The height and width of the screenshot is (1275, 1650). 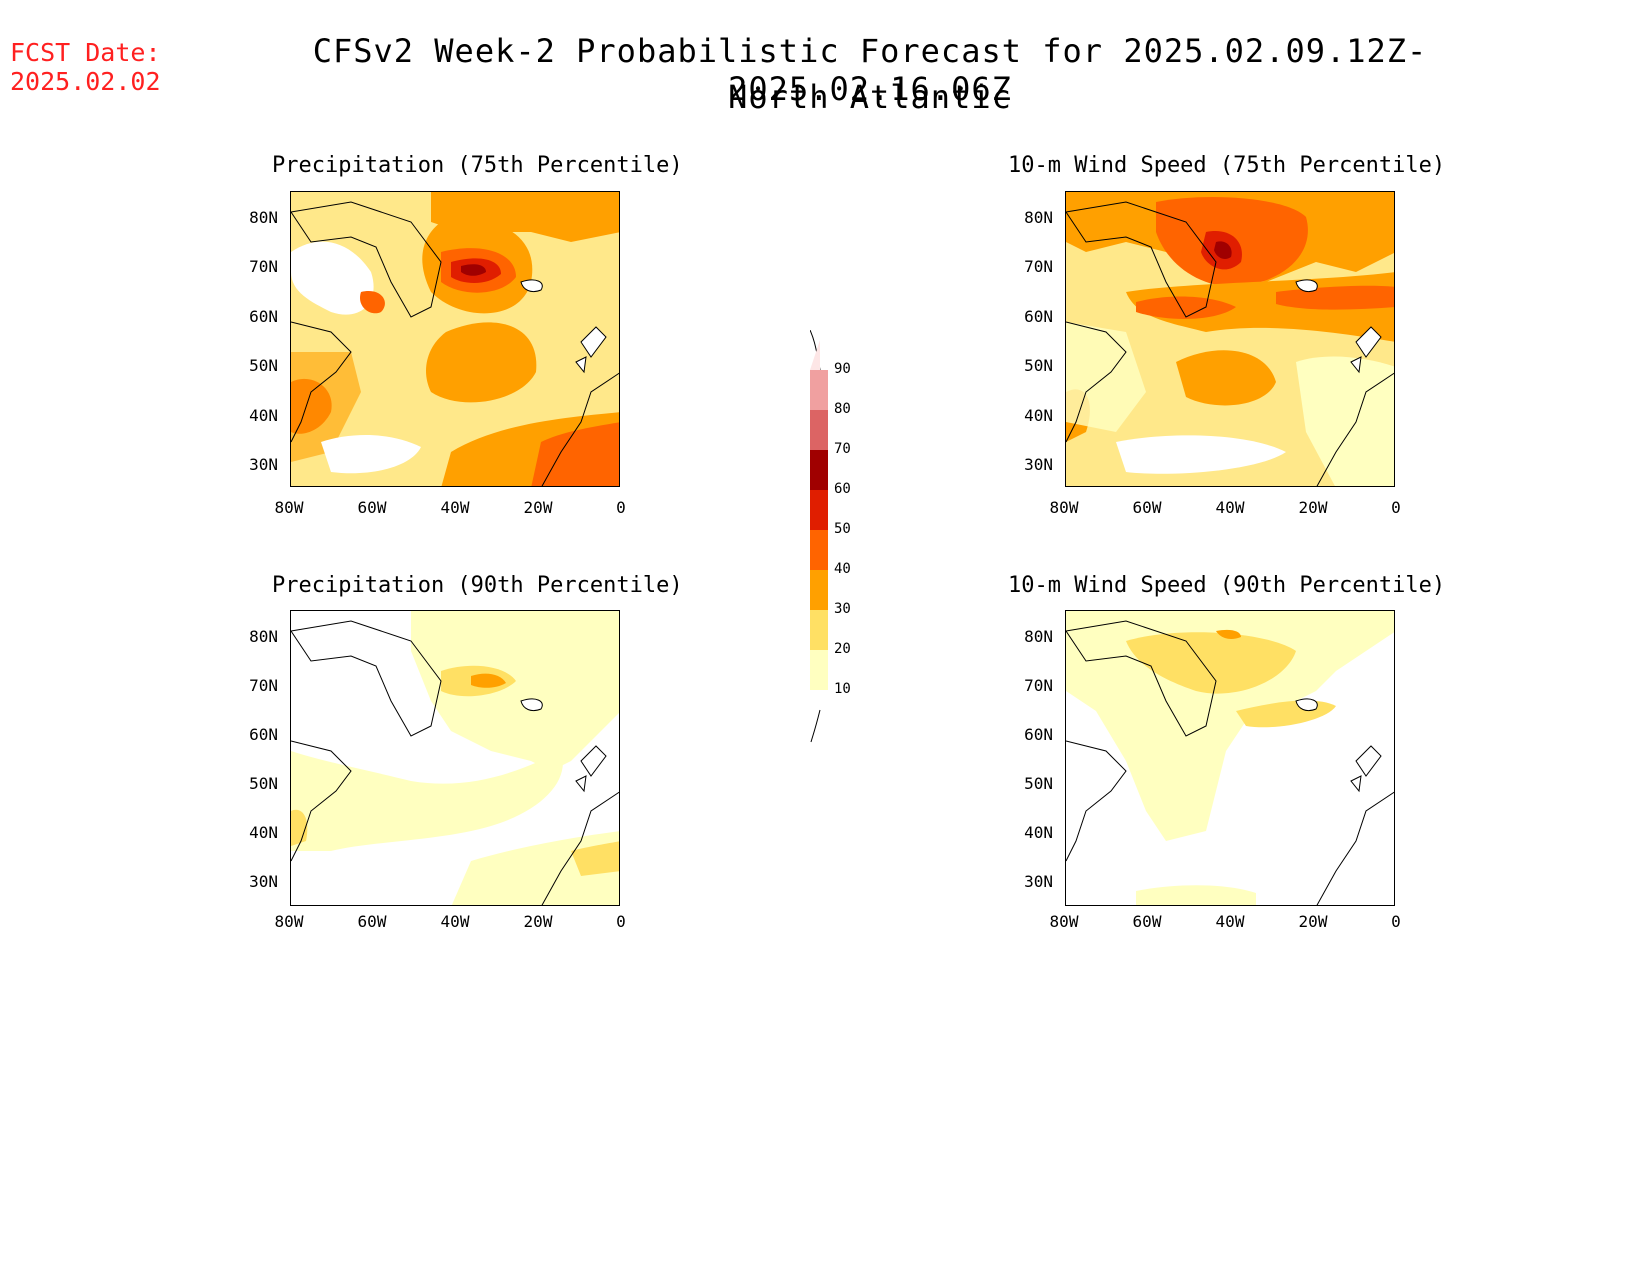 I want to click on colorbar-cap, so click(x=815, y=355).